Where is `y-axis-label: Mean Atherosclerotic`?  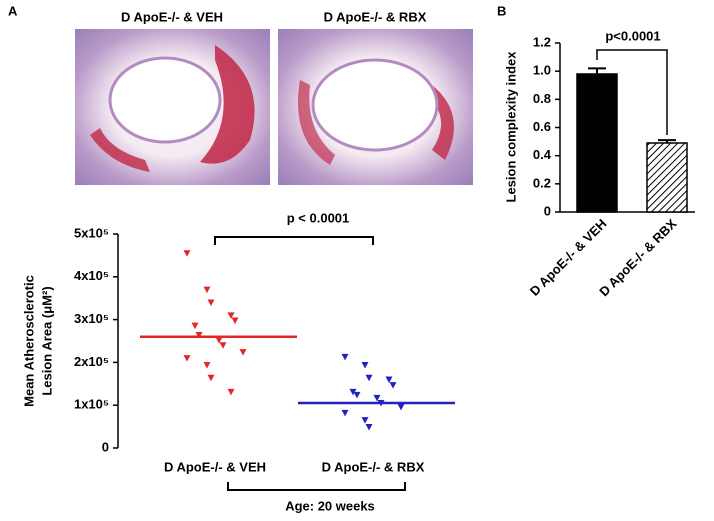
y-axis-label: Mean Atherosclerotic is located at coordinates (28, 341).